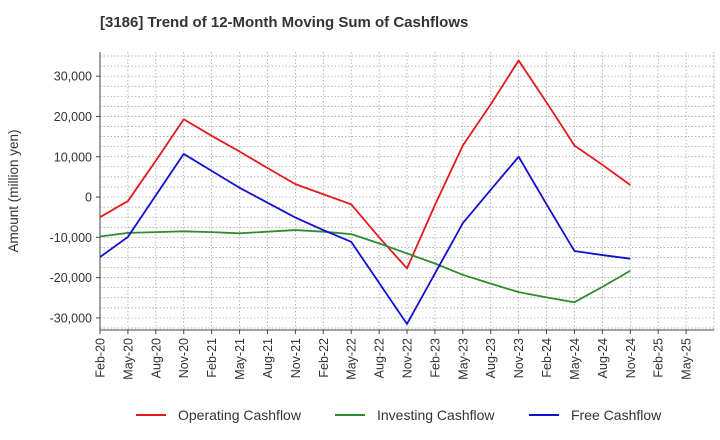  Describe the element at coordinates (71, 238) in the screenshot. I see `y-tick-label: -10,000` at that location.